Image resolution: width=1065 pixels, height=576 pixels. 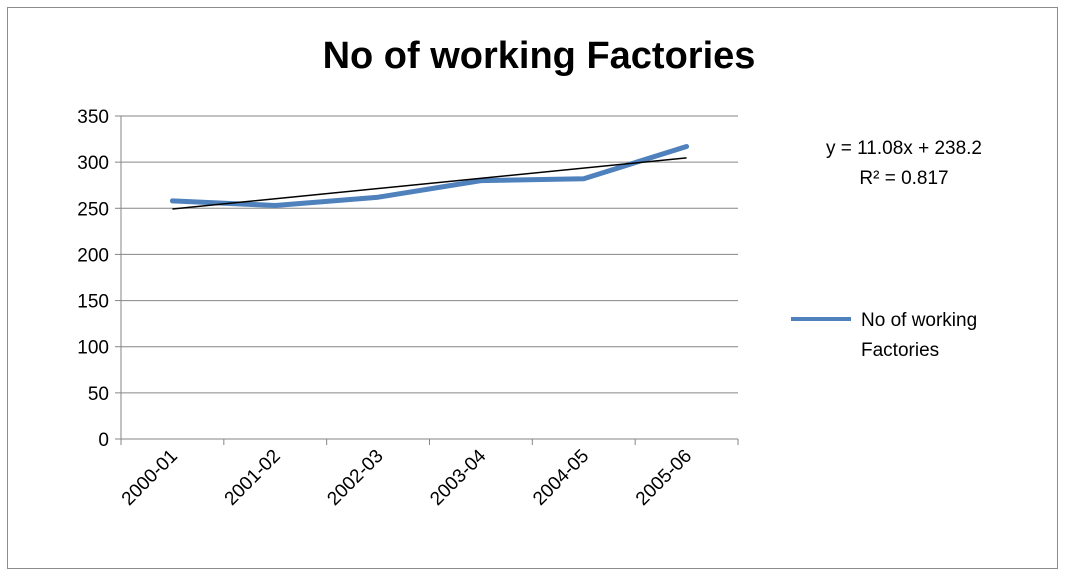 What do you see at coordinates (93, 302) in the screenshot?
I see `y-tick-label: 150` at bounding box center [93, 302].